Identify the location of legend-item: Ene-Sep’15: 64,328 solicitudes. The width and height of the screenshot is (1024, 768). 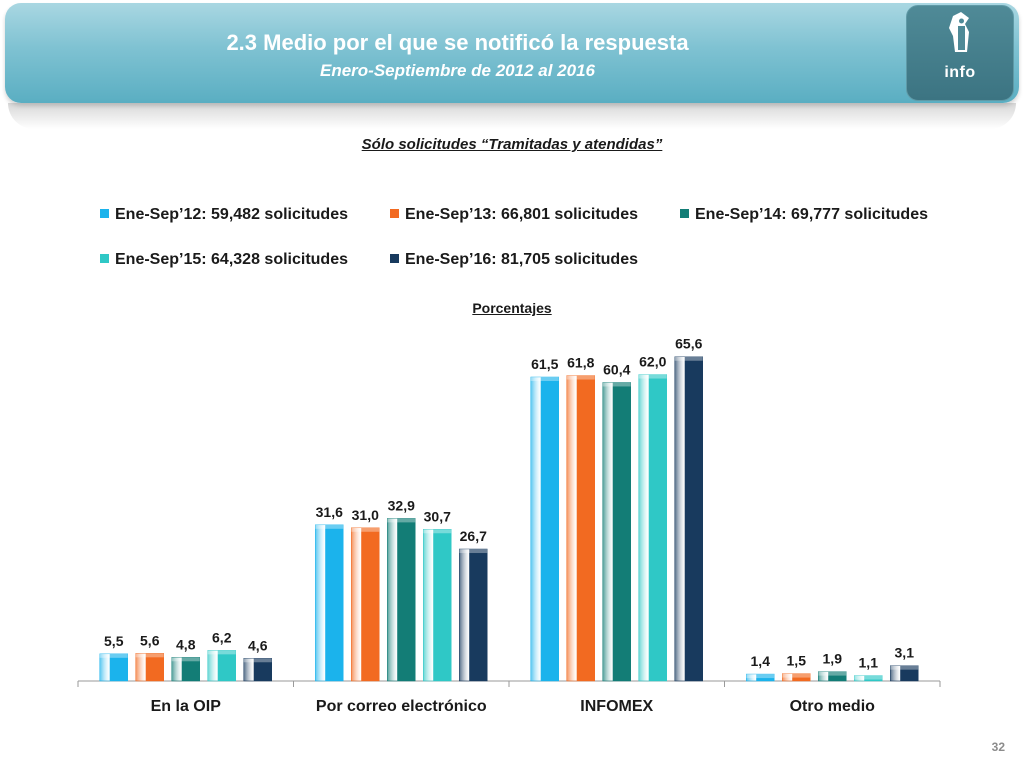
(224, 260).